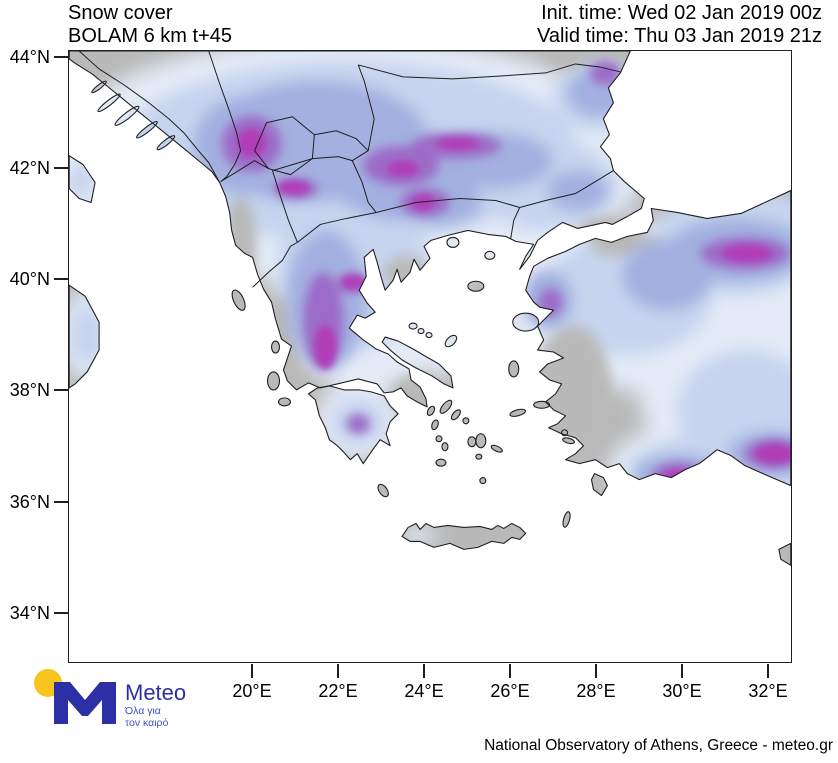 Image resolution: width=838 pixels, height=763 pixels. Describe the element at coordinates (596, 691) in the screenshot. I see `lon-label-28e: 28°E` at that location.